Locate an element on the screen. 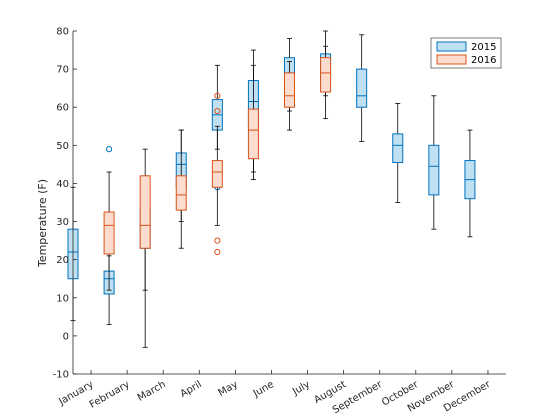 This screenshot has width=560, height=420. box-iqr-2016-june is located at coordinates (289, 90).